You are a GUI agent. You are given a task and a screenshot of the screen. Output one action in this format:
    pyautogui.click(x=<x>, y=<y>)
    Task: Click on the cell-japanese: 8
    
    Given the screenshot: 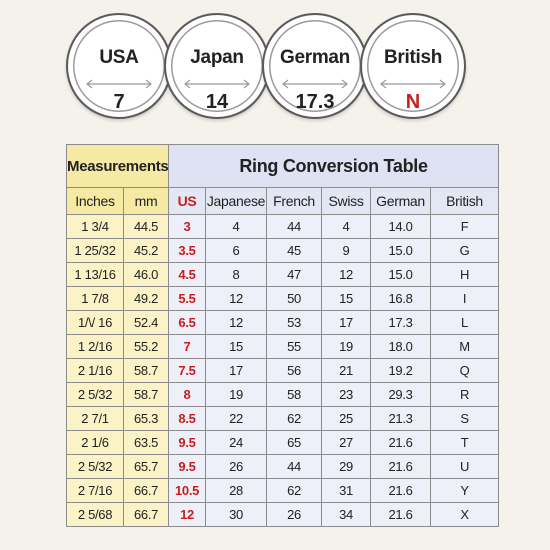 What is the action you would take?
    pyautogui.click(x=236, y=274)
    